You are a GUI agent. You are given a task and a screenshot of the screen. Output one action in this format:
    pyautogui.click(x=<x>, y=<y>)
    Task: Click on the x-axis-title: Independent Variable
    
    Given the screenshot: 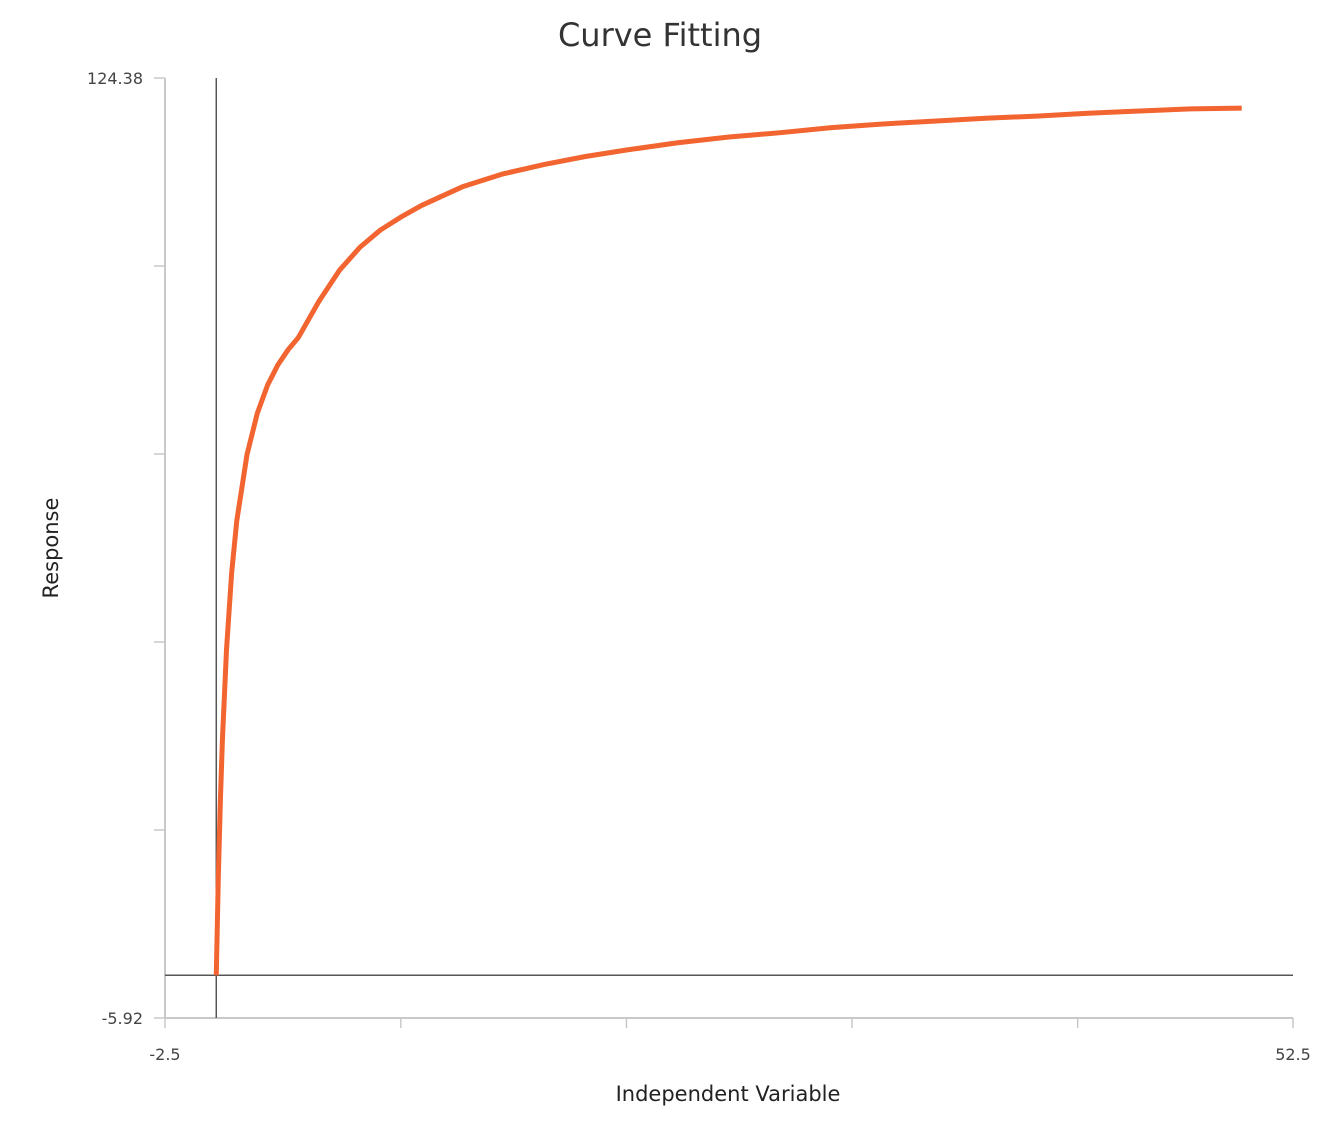 What is the action you would take?
    pyautogui.click(x=728, y=1094)
    